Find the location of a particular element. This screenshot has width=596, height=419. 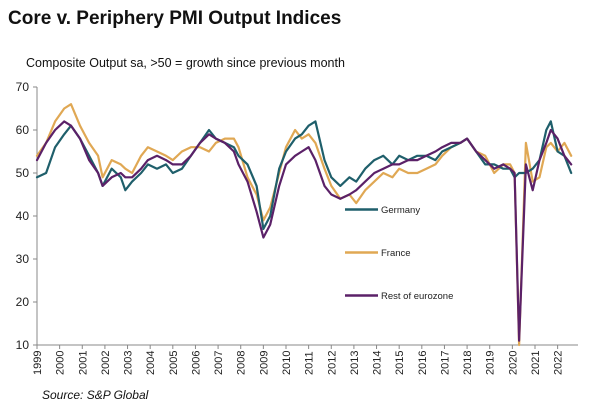

x-tick-label: 2011 is located at coordinates (310, 363).